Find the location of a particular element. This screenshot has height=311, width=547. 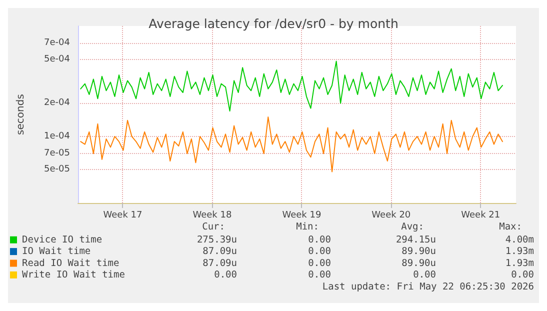

y-axis-title: seconds is located at coordinates (21, 114).